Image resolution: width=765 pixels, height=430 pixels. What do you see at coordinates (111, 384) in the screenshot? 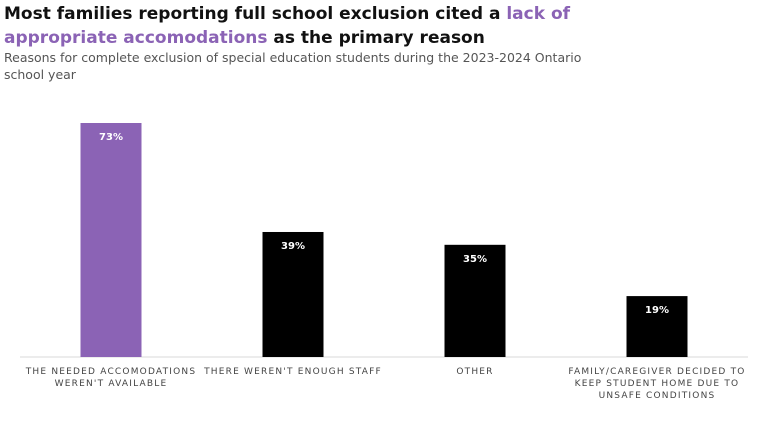
I see `category-label-1-line-2: WEREN'T AVAILABLE` at bounding box center [111, 384].